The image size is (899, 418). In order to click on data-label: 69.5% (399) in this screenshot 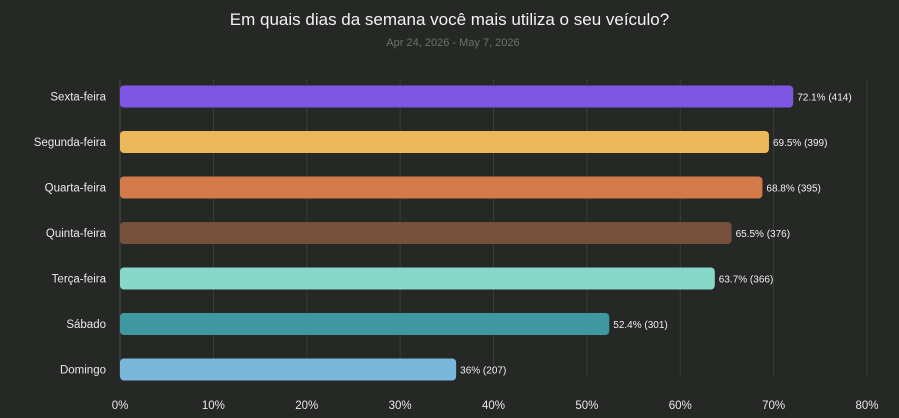, I will do `click(800, 143)`.